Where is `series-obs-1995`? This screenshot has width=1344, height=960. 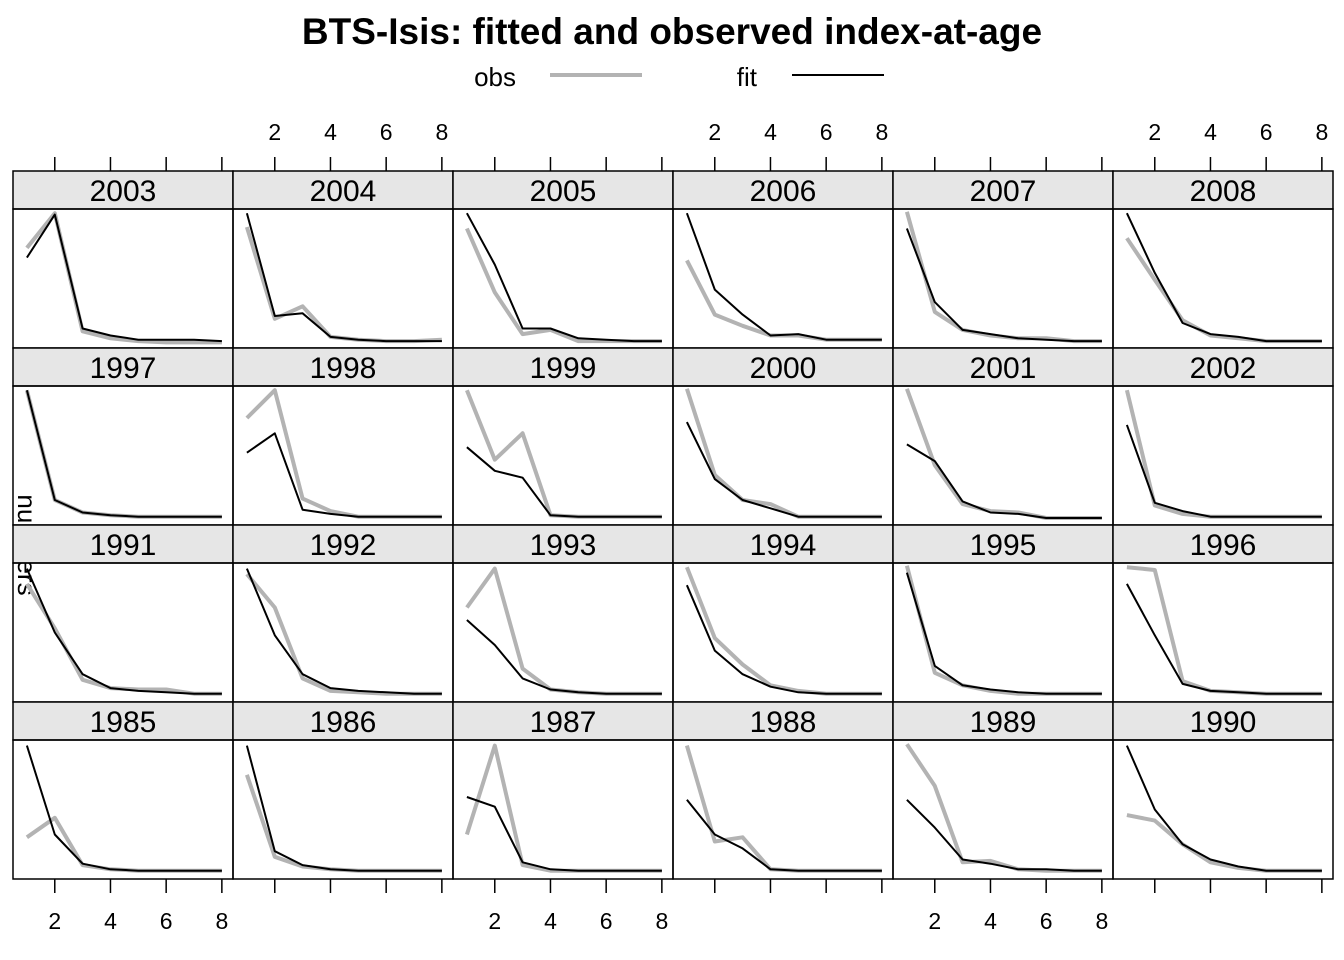 series-obs-1995 is located at coordinates (1003, 630).